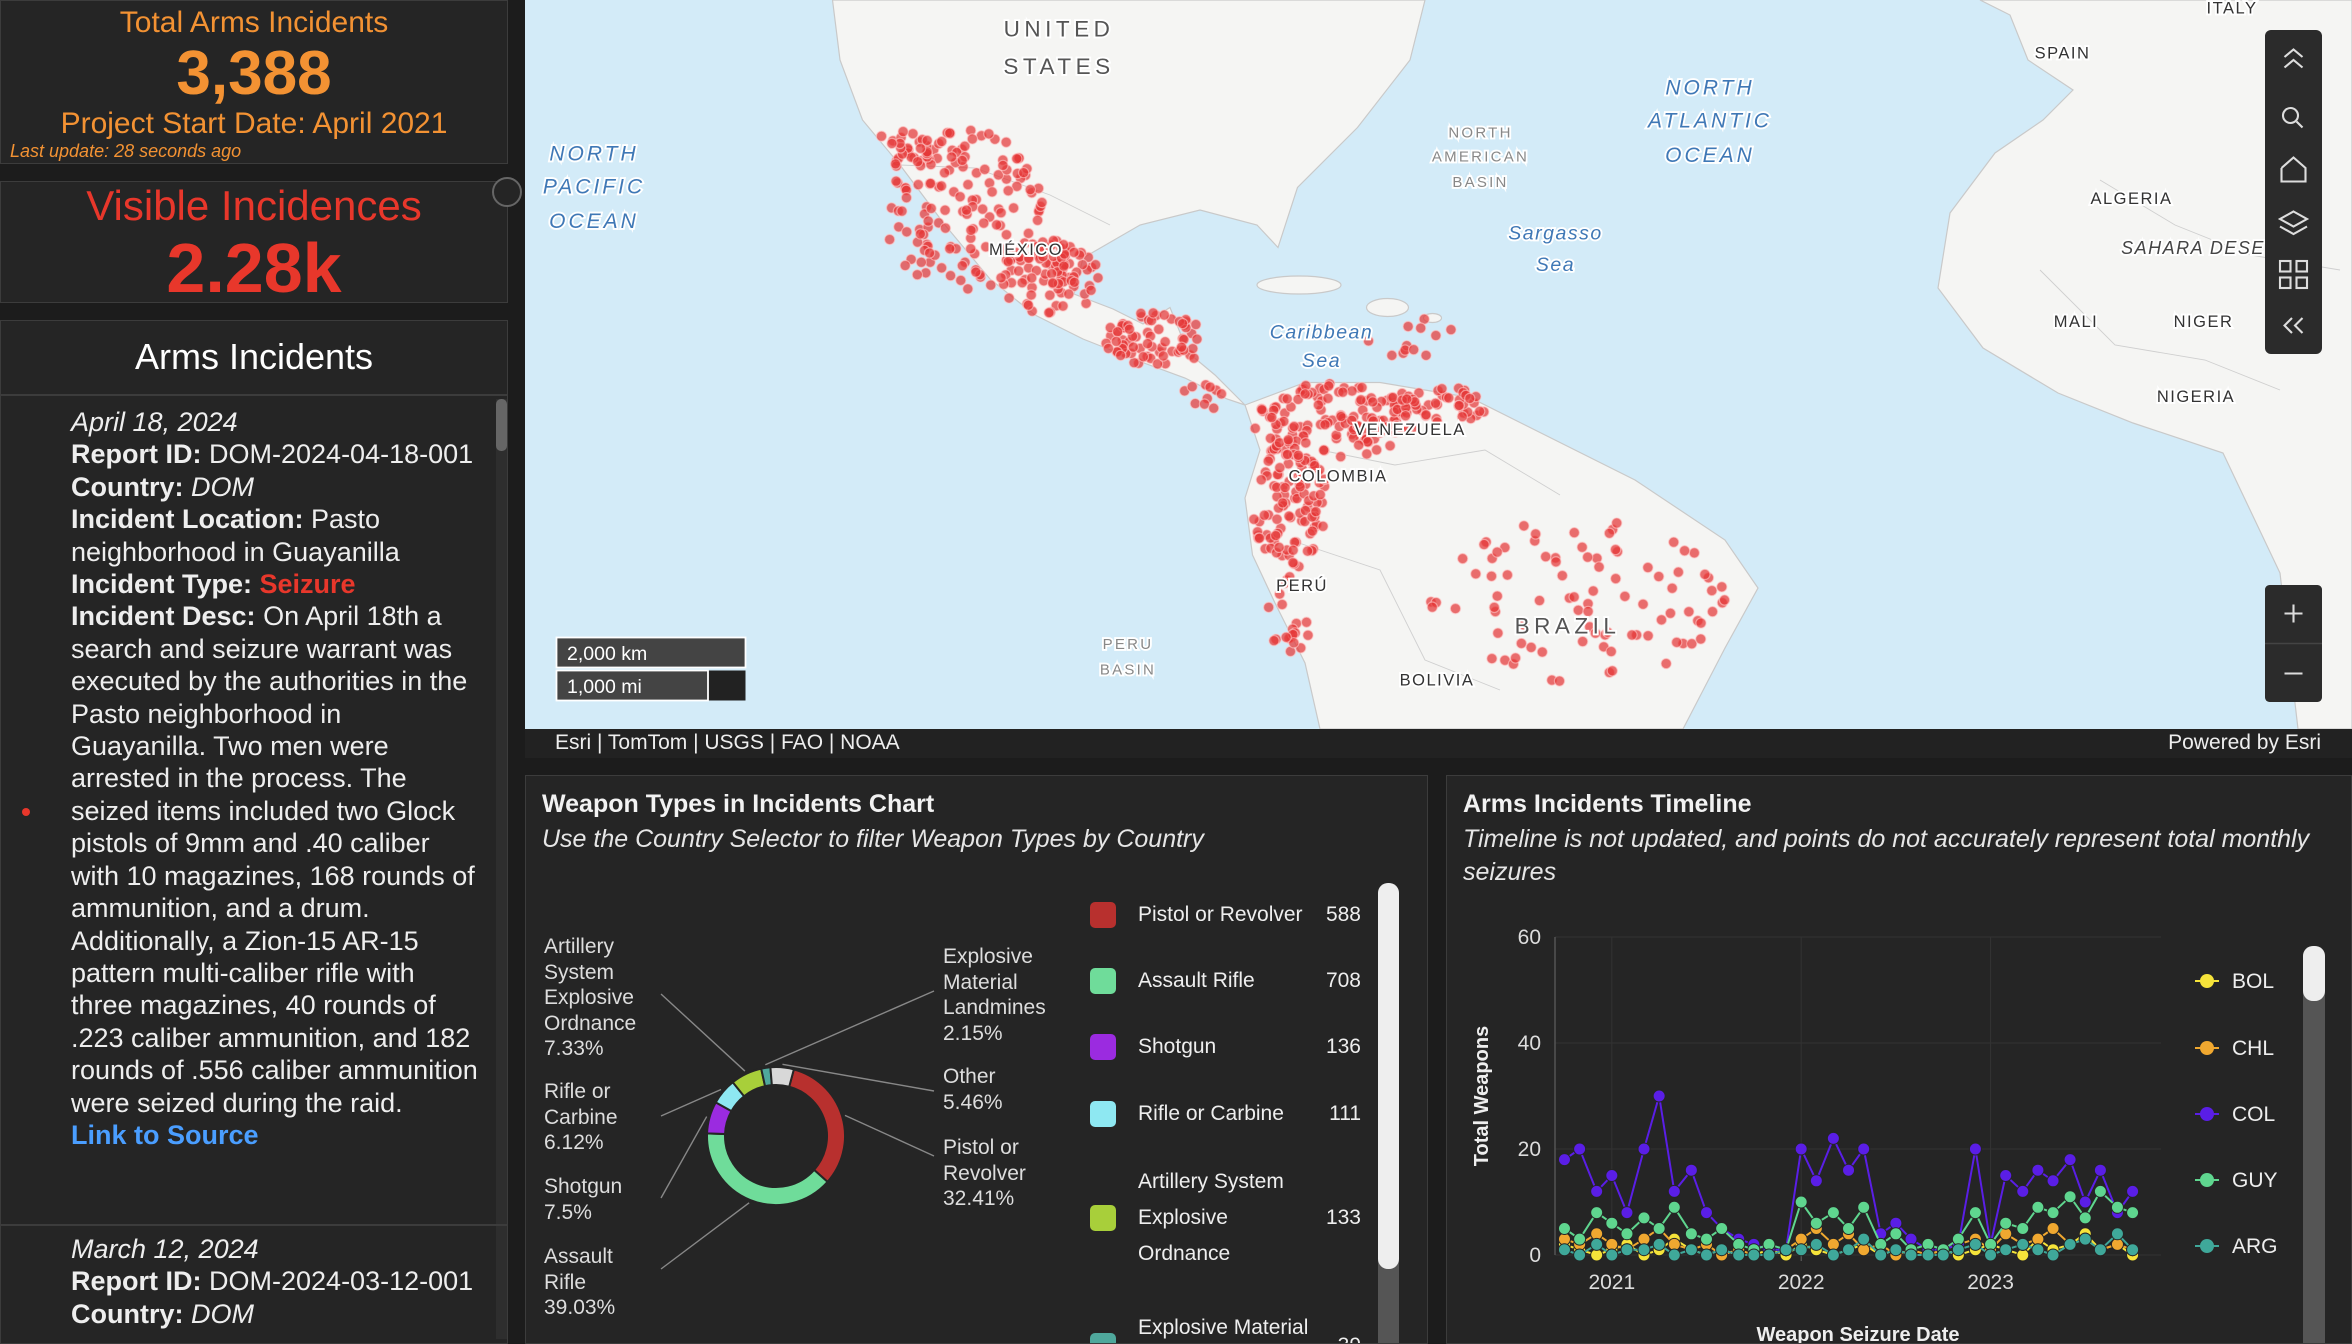 The height and width of the screenshot is (1344, 2352). I want to click on expand-button, so click(507, 192).